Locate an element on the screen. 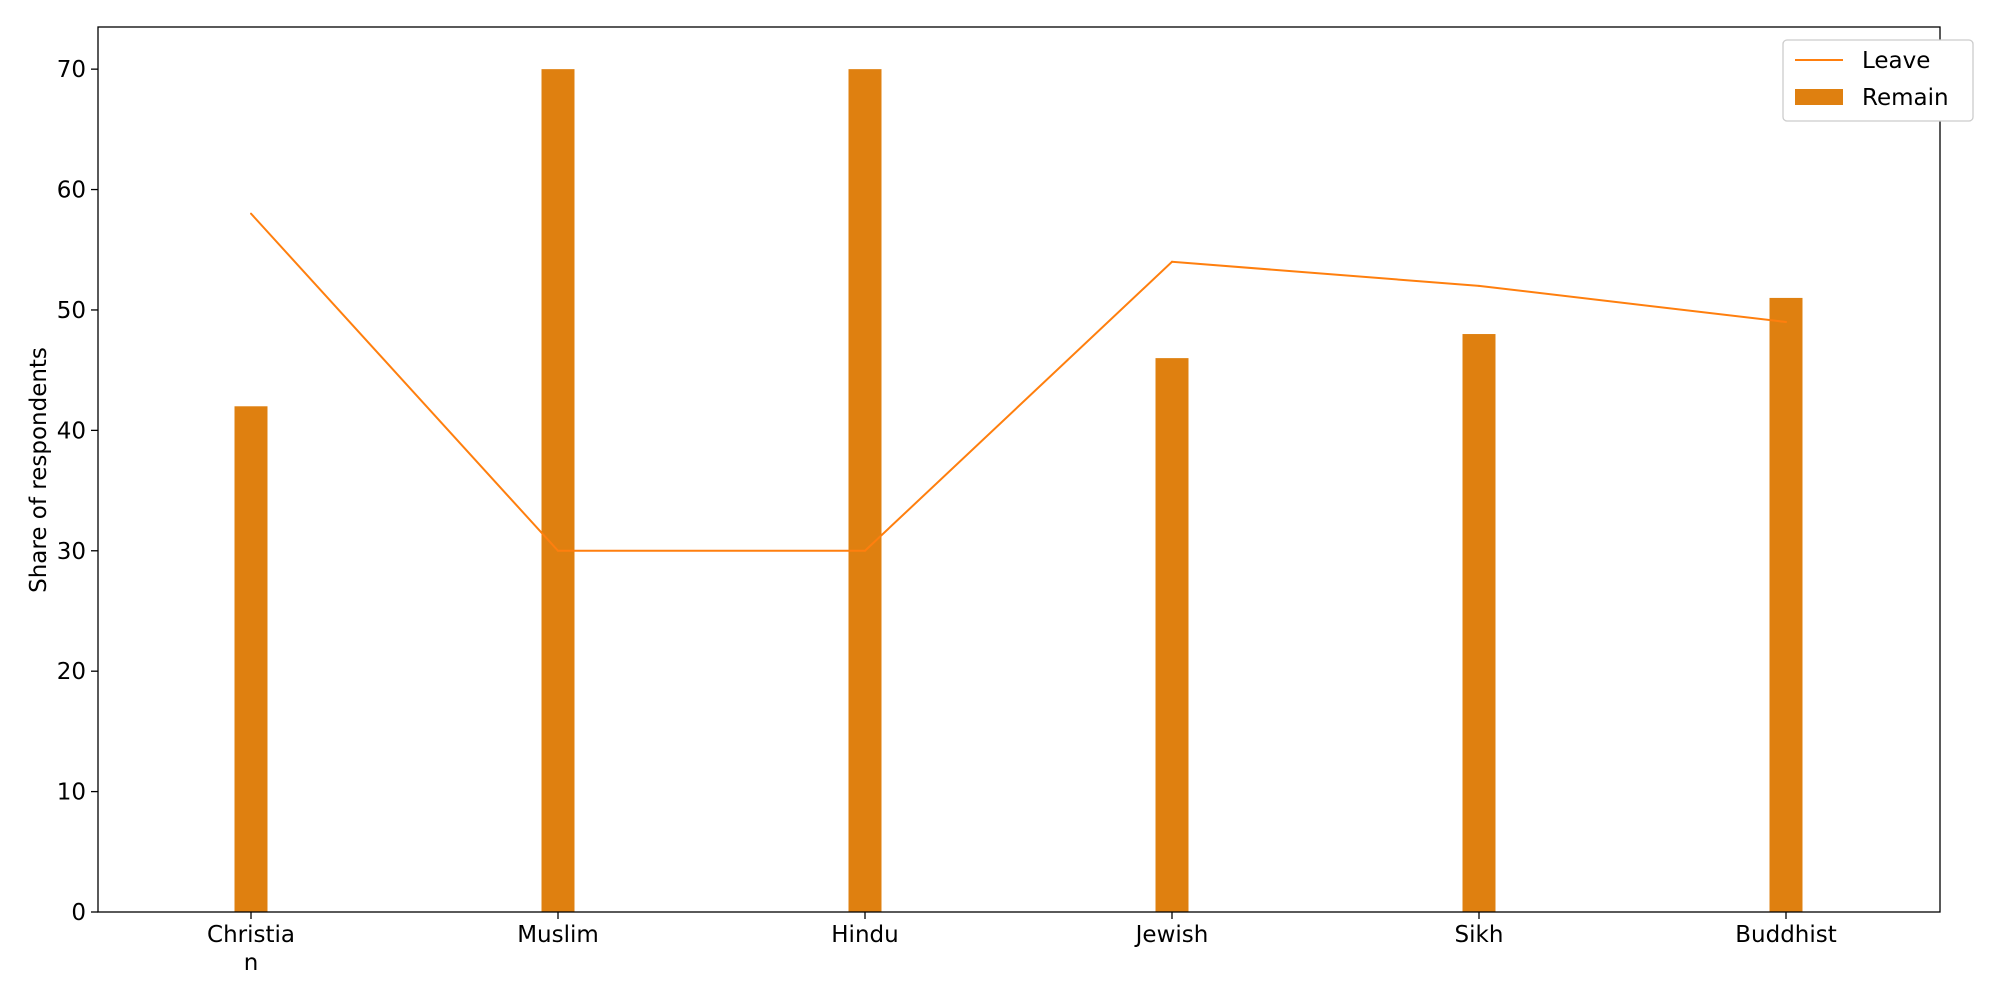 The image size is (2000, 1000). y-tick-label: 10 is located at coordinates (71, 793).